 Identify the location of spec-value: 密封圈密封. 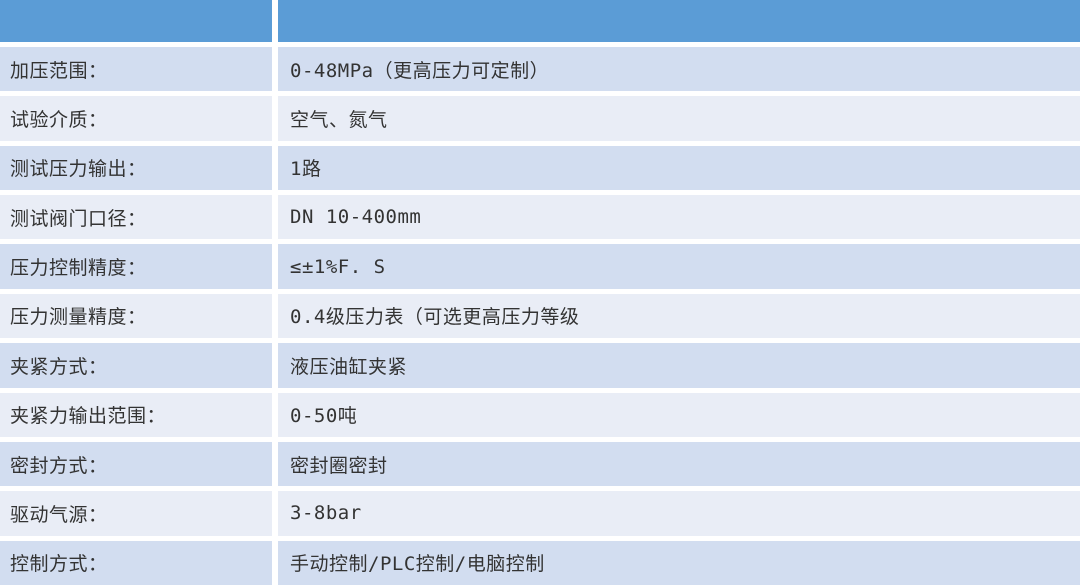
(339, 465).